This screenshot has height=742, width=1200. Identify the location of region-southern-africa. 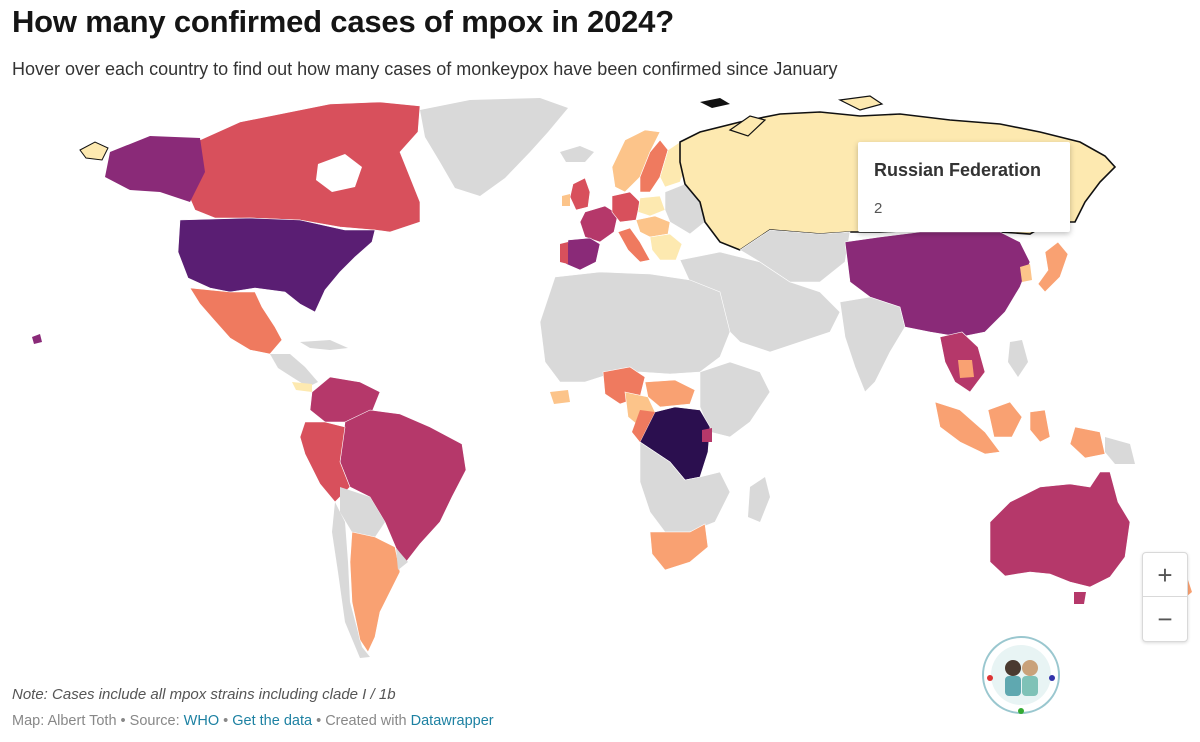
(685, 487).